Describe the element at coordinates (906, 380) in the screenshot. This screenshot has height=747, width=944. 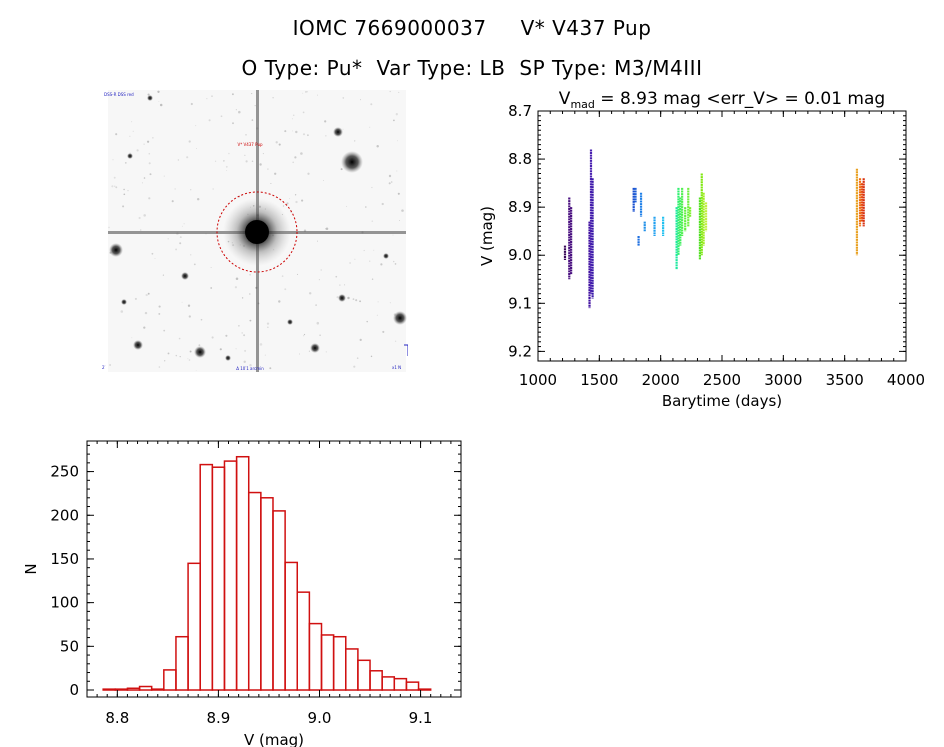
I see `x-tick-label: 4000` at that location.